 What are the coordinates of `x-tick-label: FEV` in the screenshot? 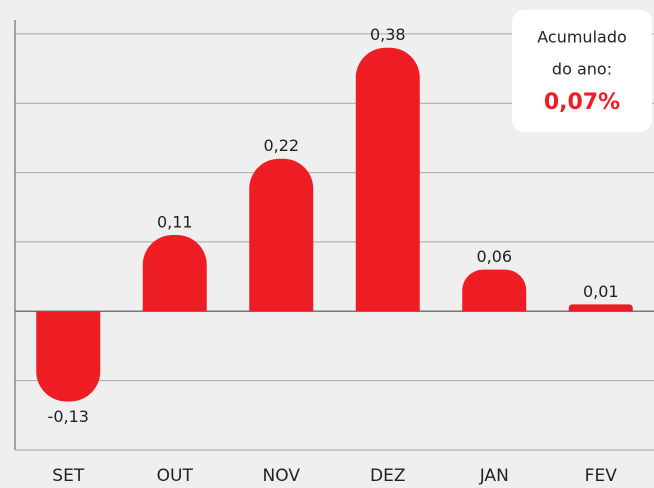 It's located at (601, 476).